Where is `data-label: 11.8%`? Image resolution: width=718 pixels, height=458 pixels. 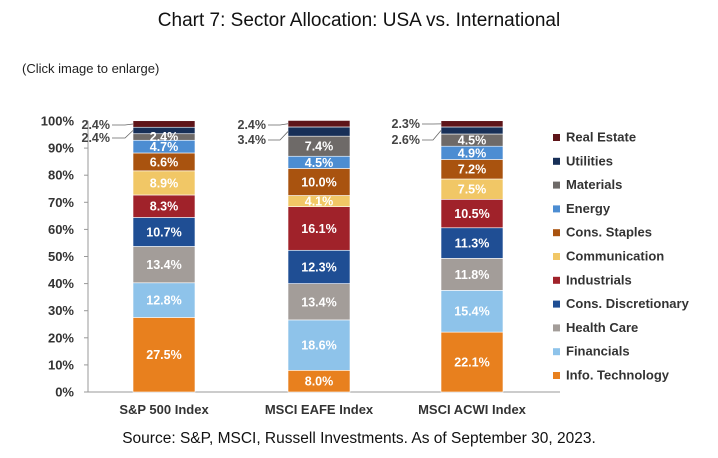
data-label: 11.8% is located at coordinates (472, 275).